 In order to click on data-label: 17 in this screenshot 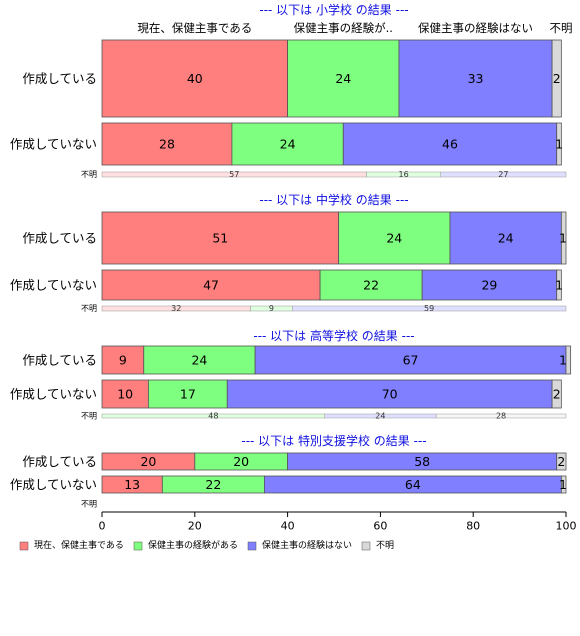, I will do `click(188, 394)`.